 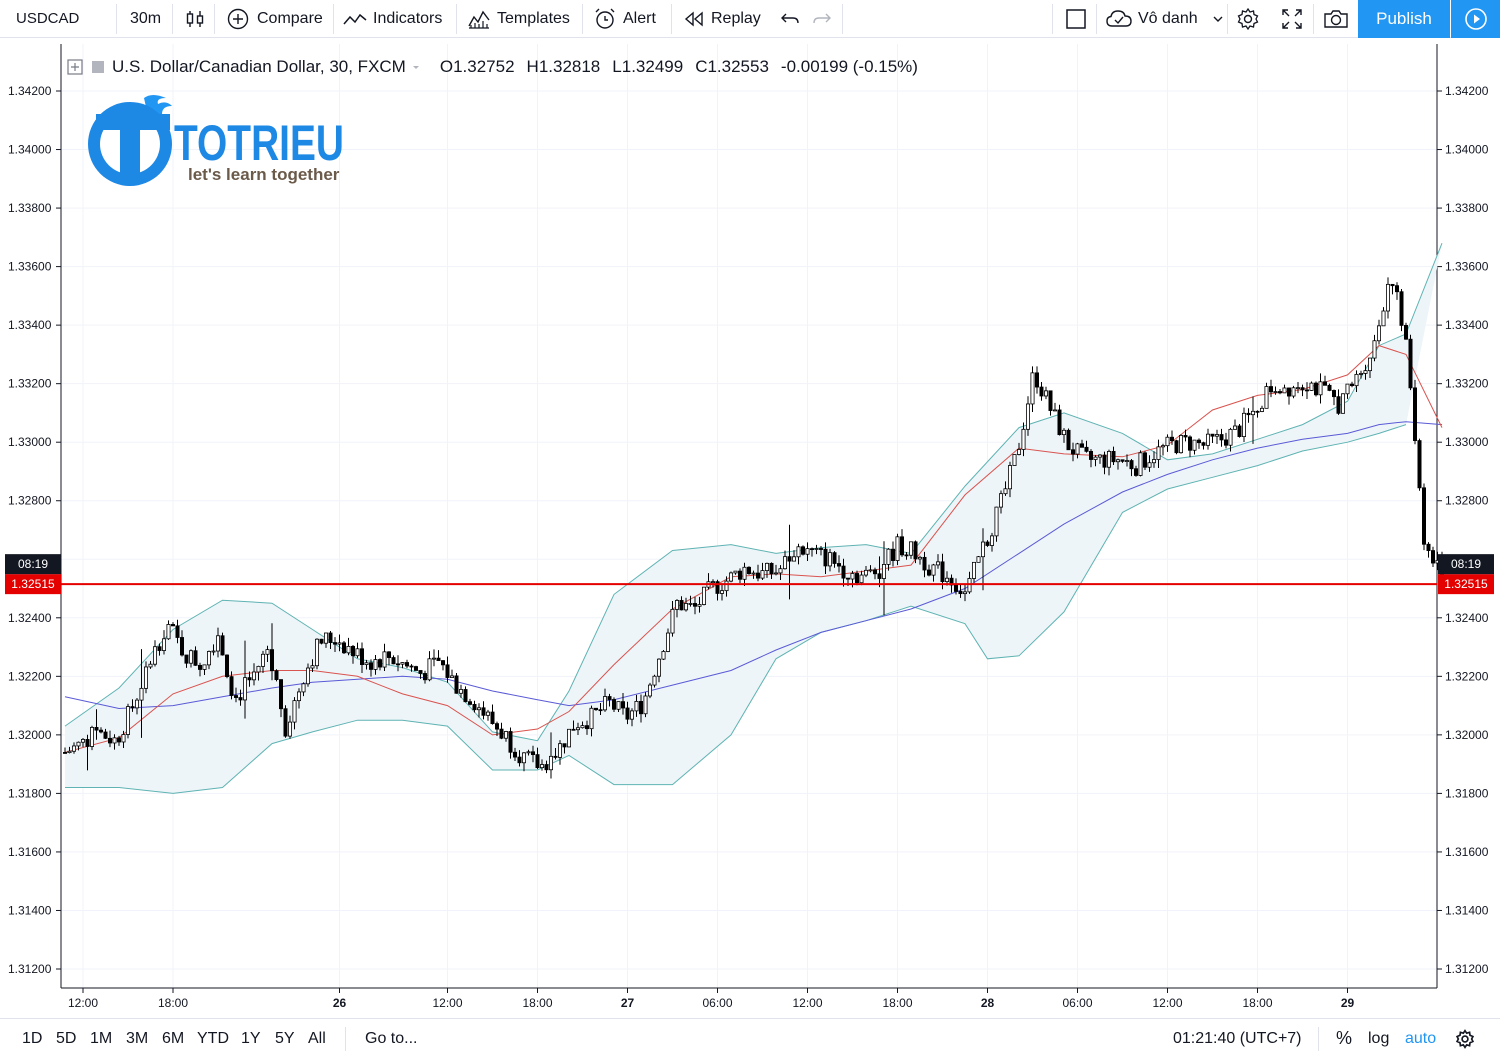 I want to click on templates-icon, so click(x=479, y=19).